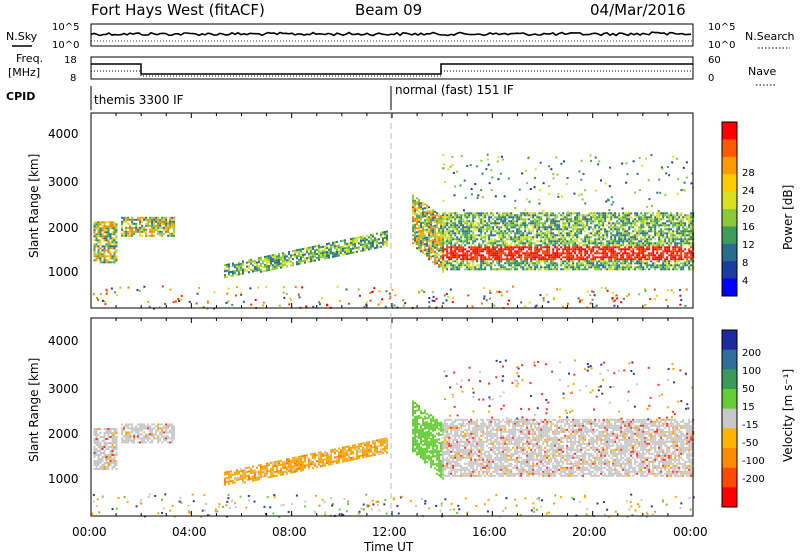 The width and height of the screenshot is (800, 554). Describe the element at coordinates (714, 60) in the screenshot. I see `nave-tick-top: 60` at that location.